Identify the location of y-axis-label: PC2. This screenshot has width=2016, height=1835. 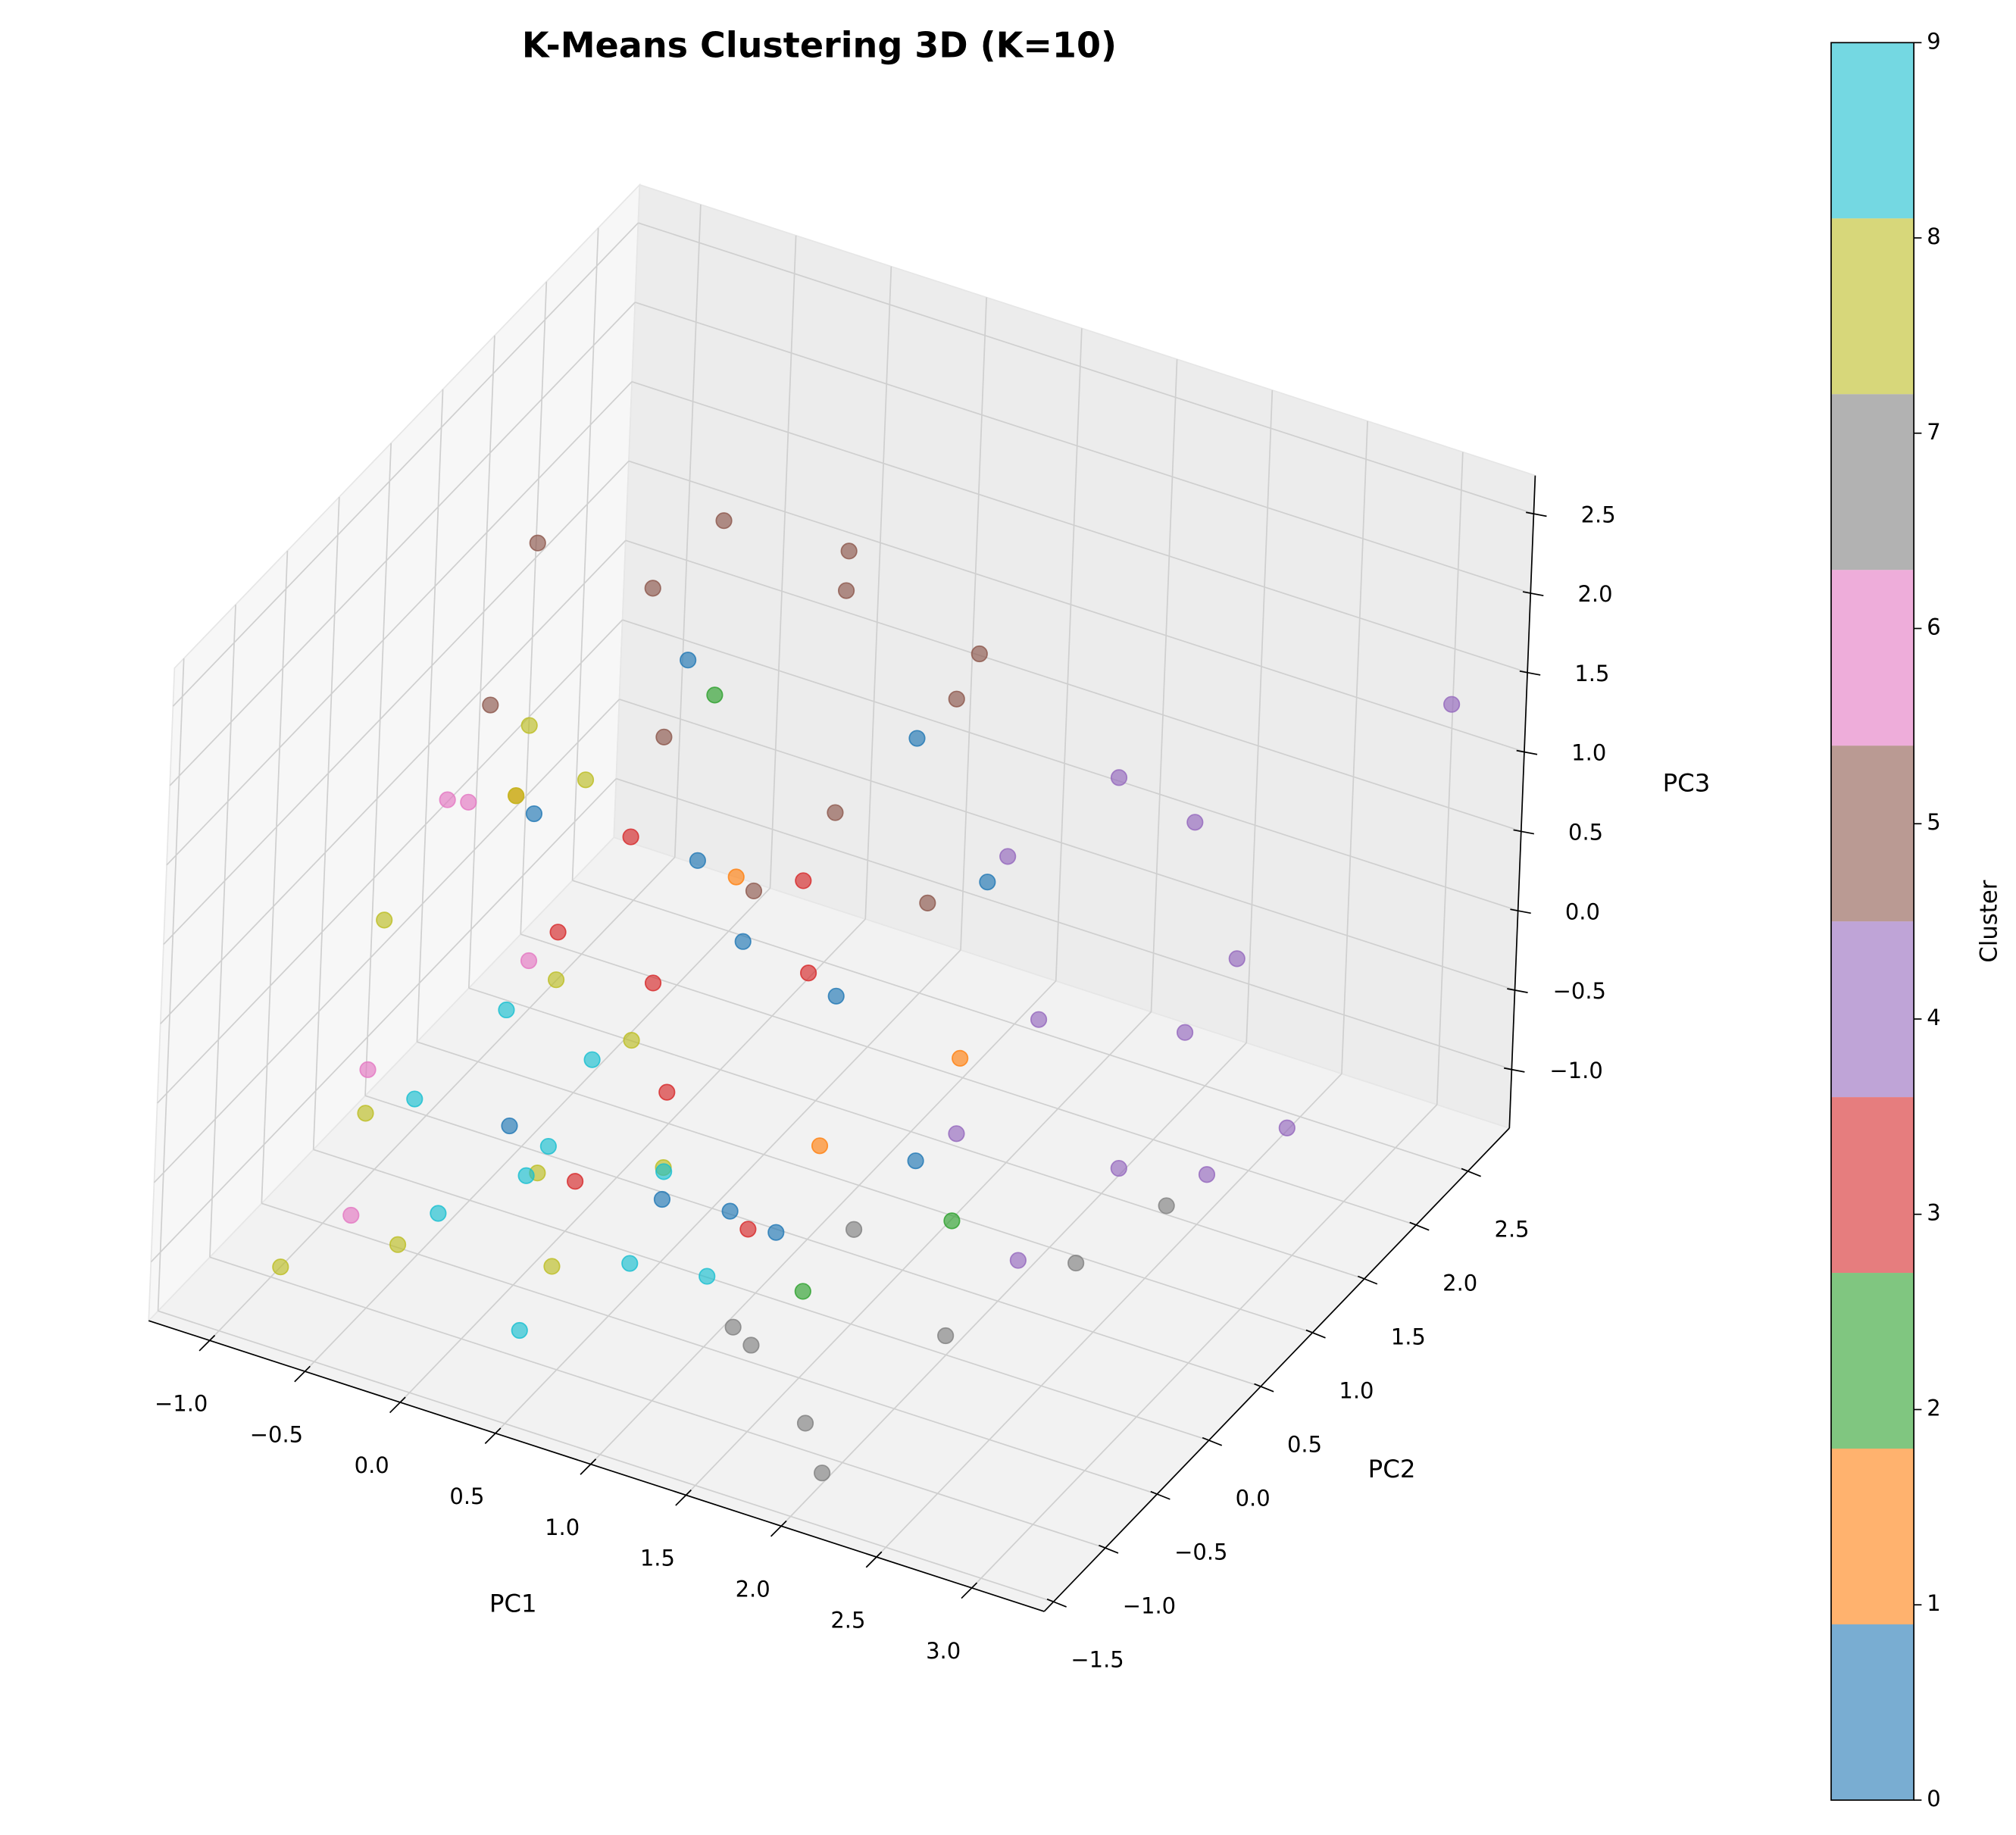
(1392, 1469).